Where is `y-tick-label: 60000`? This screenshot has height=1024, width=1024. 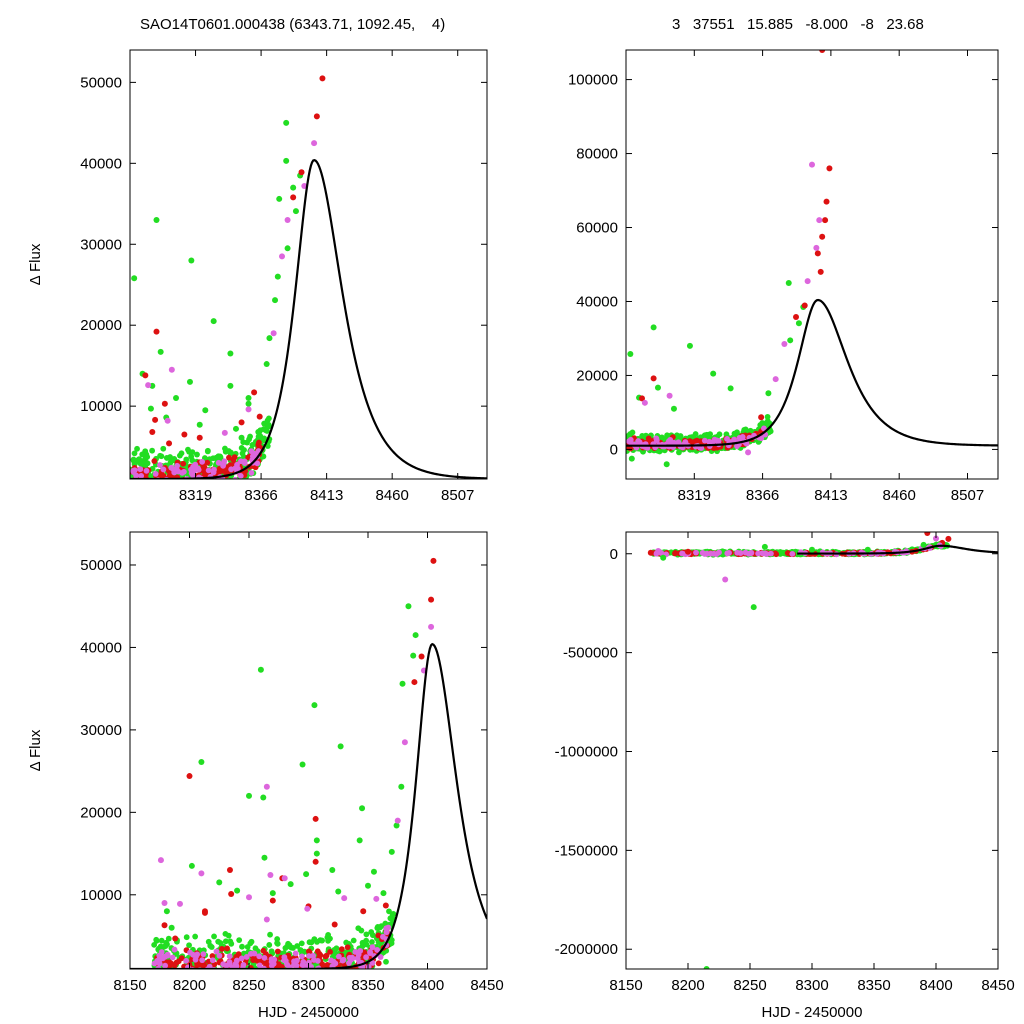
y-tick-label: 60000 is located at coordinates (597, 228).